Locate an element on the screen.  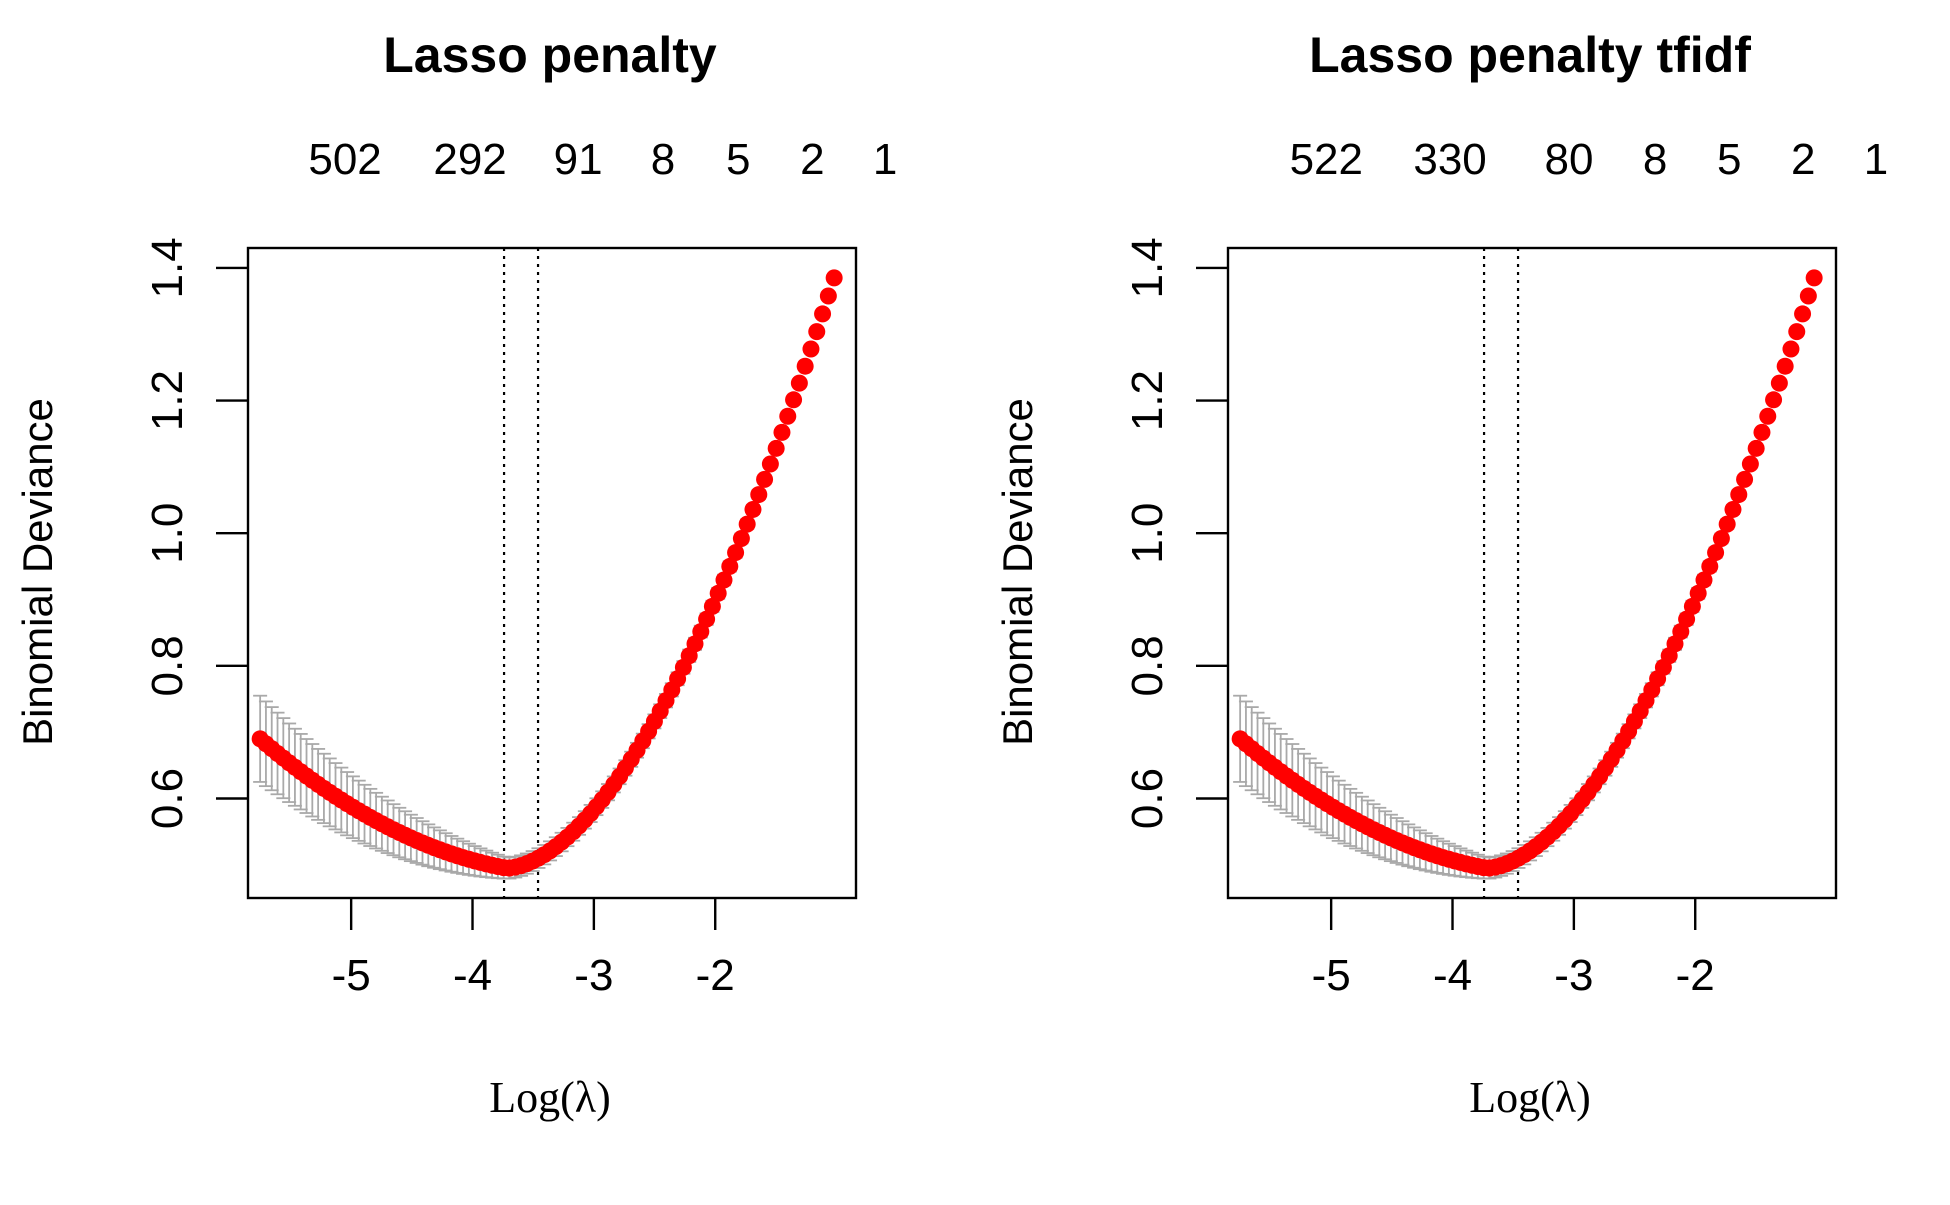
top-axis-label: 330 is located at coordinates (1449, 159).